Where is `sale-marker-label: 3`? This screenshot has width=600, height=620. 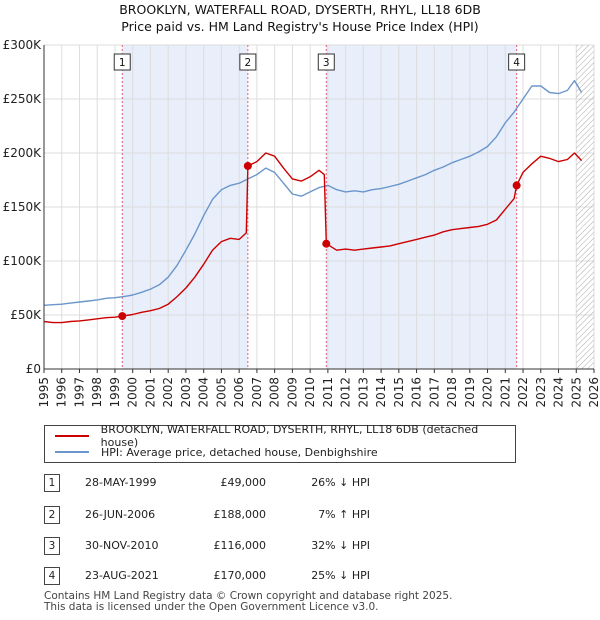 sale-marker-label: 3 is located at coordinates (326, 63).